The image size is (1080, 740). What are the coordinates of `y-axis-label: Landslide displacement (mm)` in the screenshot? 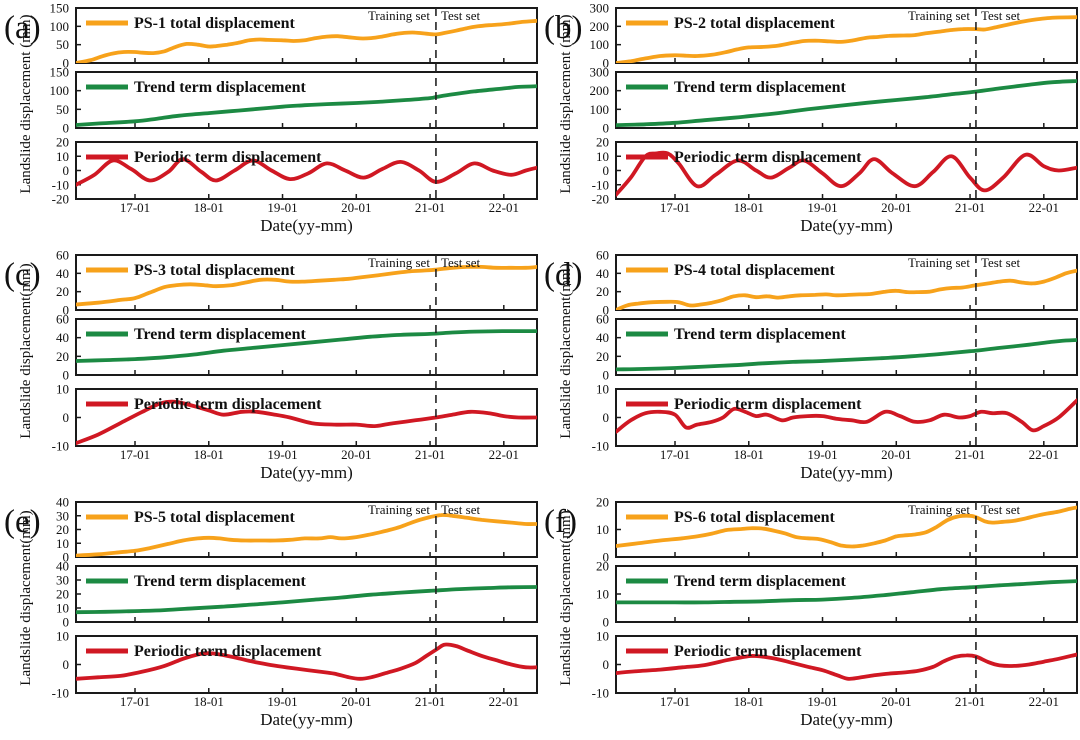 It's located at (566, 103).